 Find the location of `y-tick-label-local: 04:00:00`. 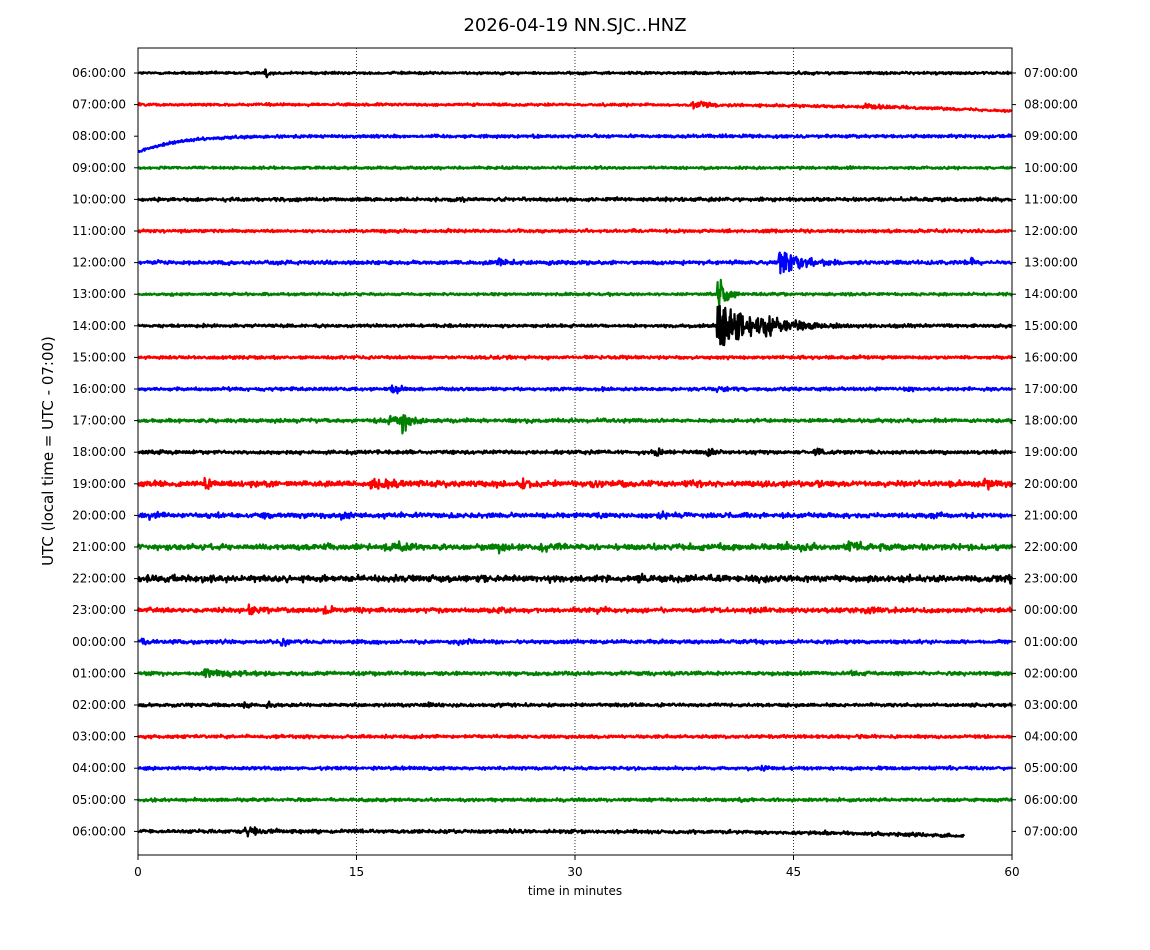

y-tick-label-local: 04:00:00 is located at coordinates (1051, 737).